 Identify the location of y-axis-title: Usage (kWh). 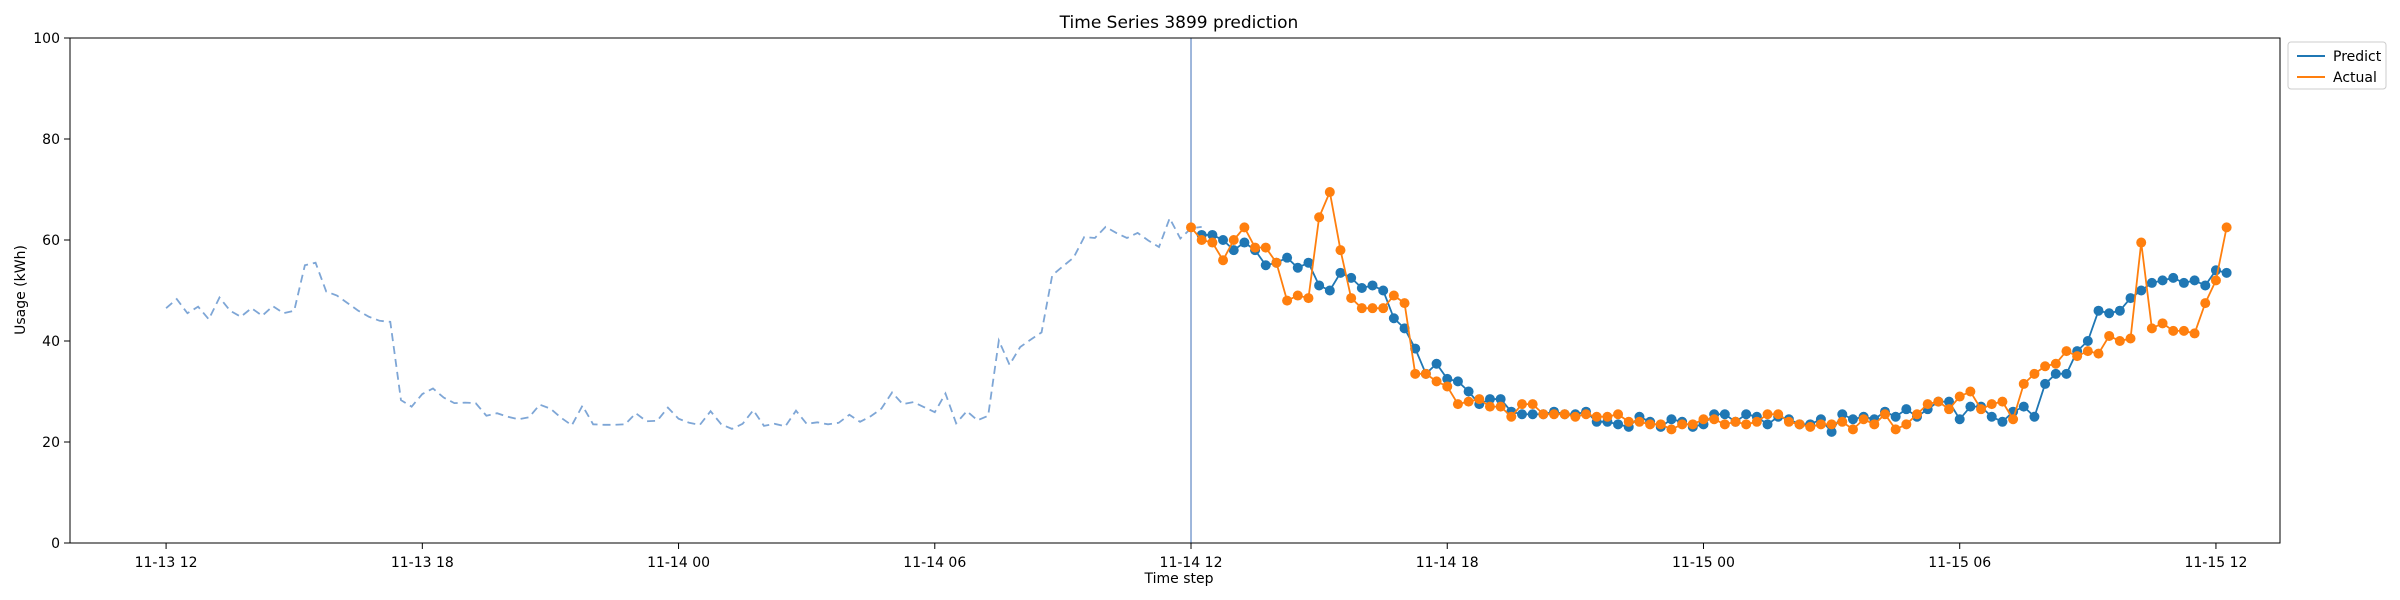
(21, 290).